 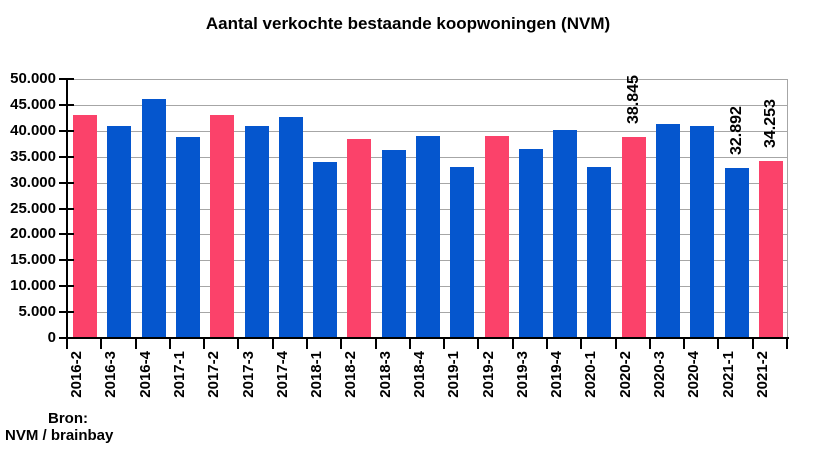 I want to click on x-tick-label: 2021-1, so click(x=728, y=374).